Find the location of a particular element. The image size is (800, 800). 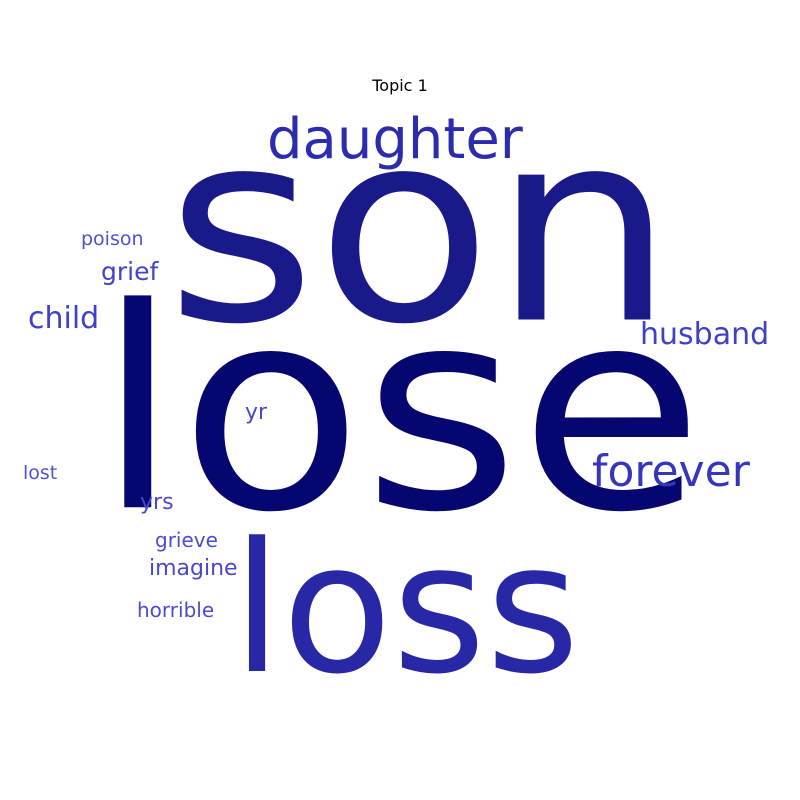

word-grief: grief is located at coordinates (130, 271).